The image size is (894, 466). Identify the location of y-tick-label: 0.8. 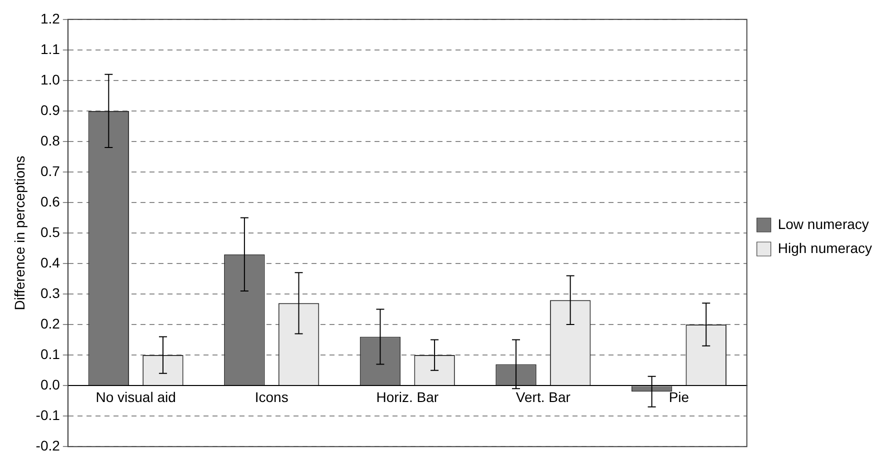
(50, 140).